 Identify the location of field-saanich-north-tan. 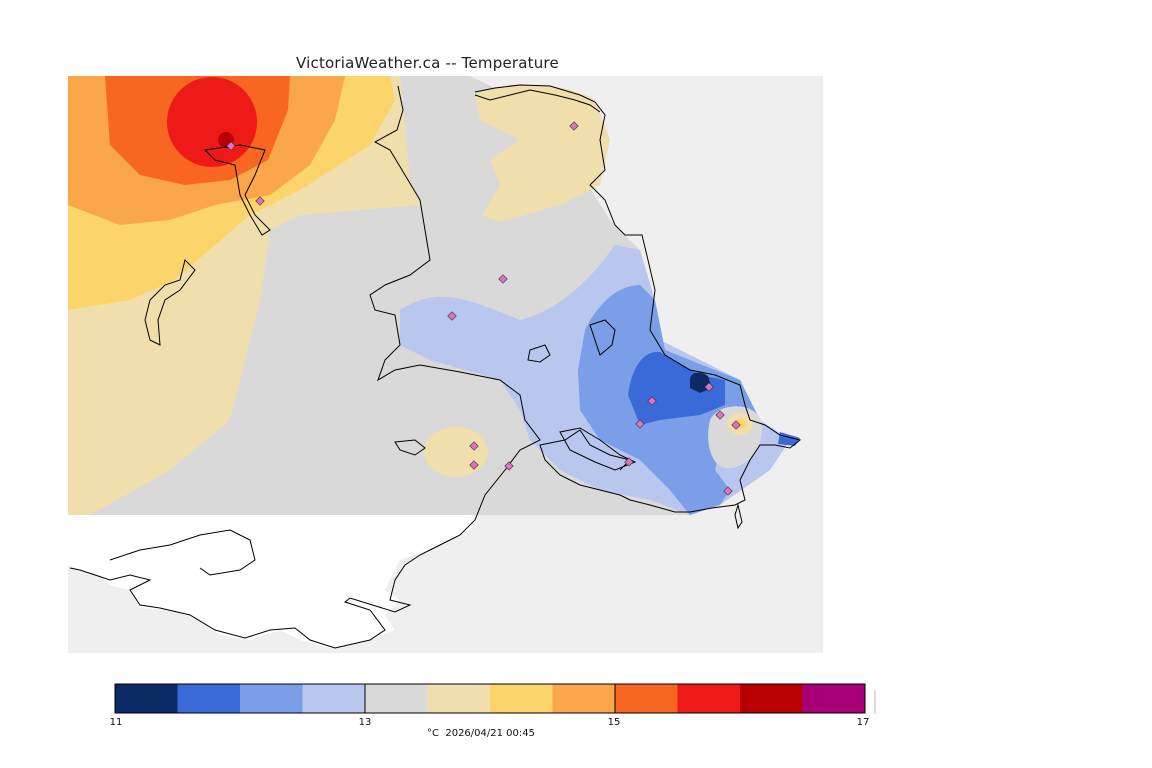
(542, 153).